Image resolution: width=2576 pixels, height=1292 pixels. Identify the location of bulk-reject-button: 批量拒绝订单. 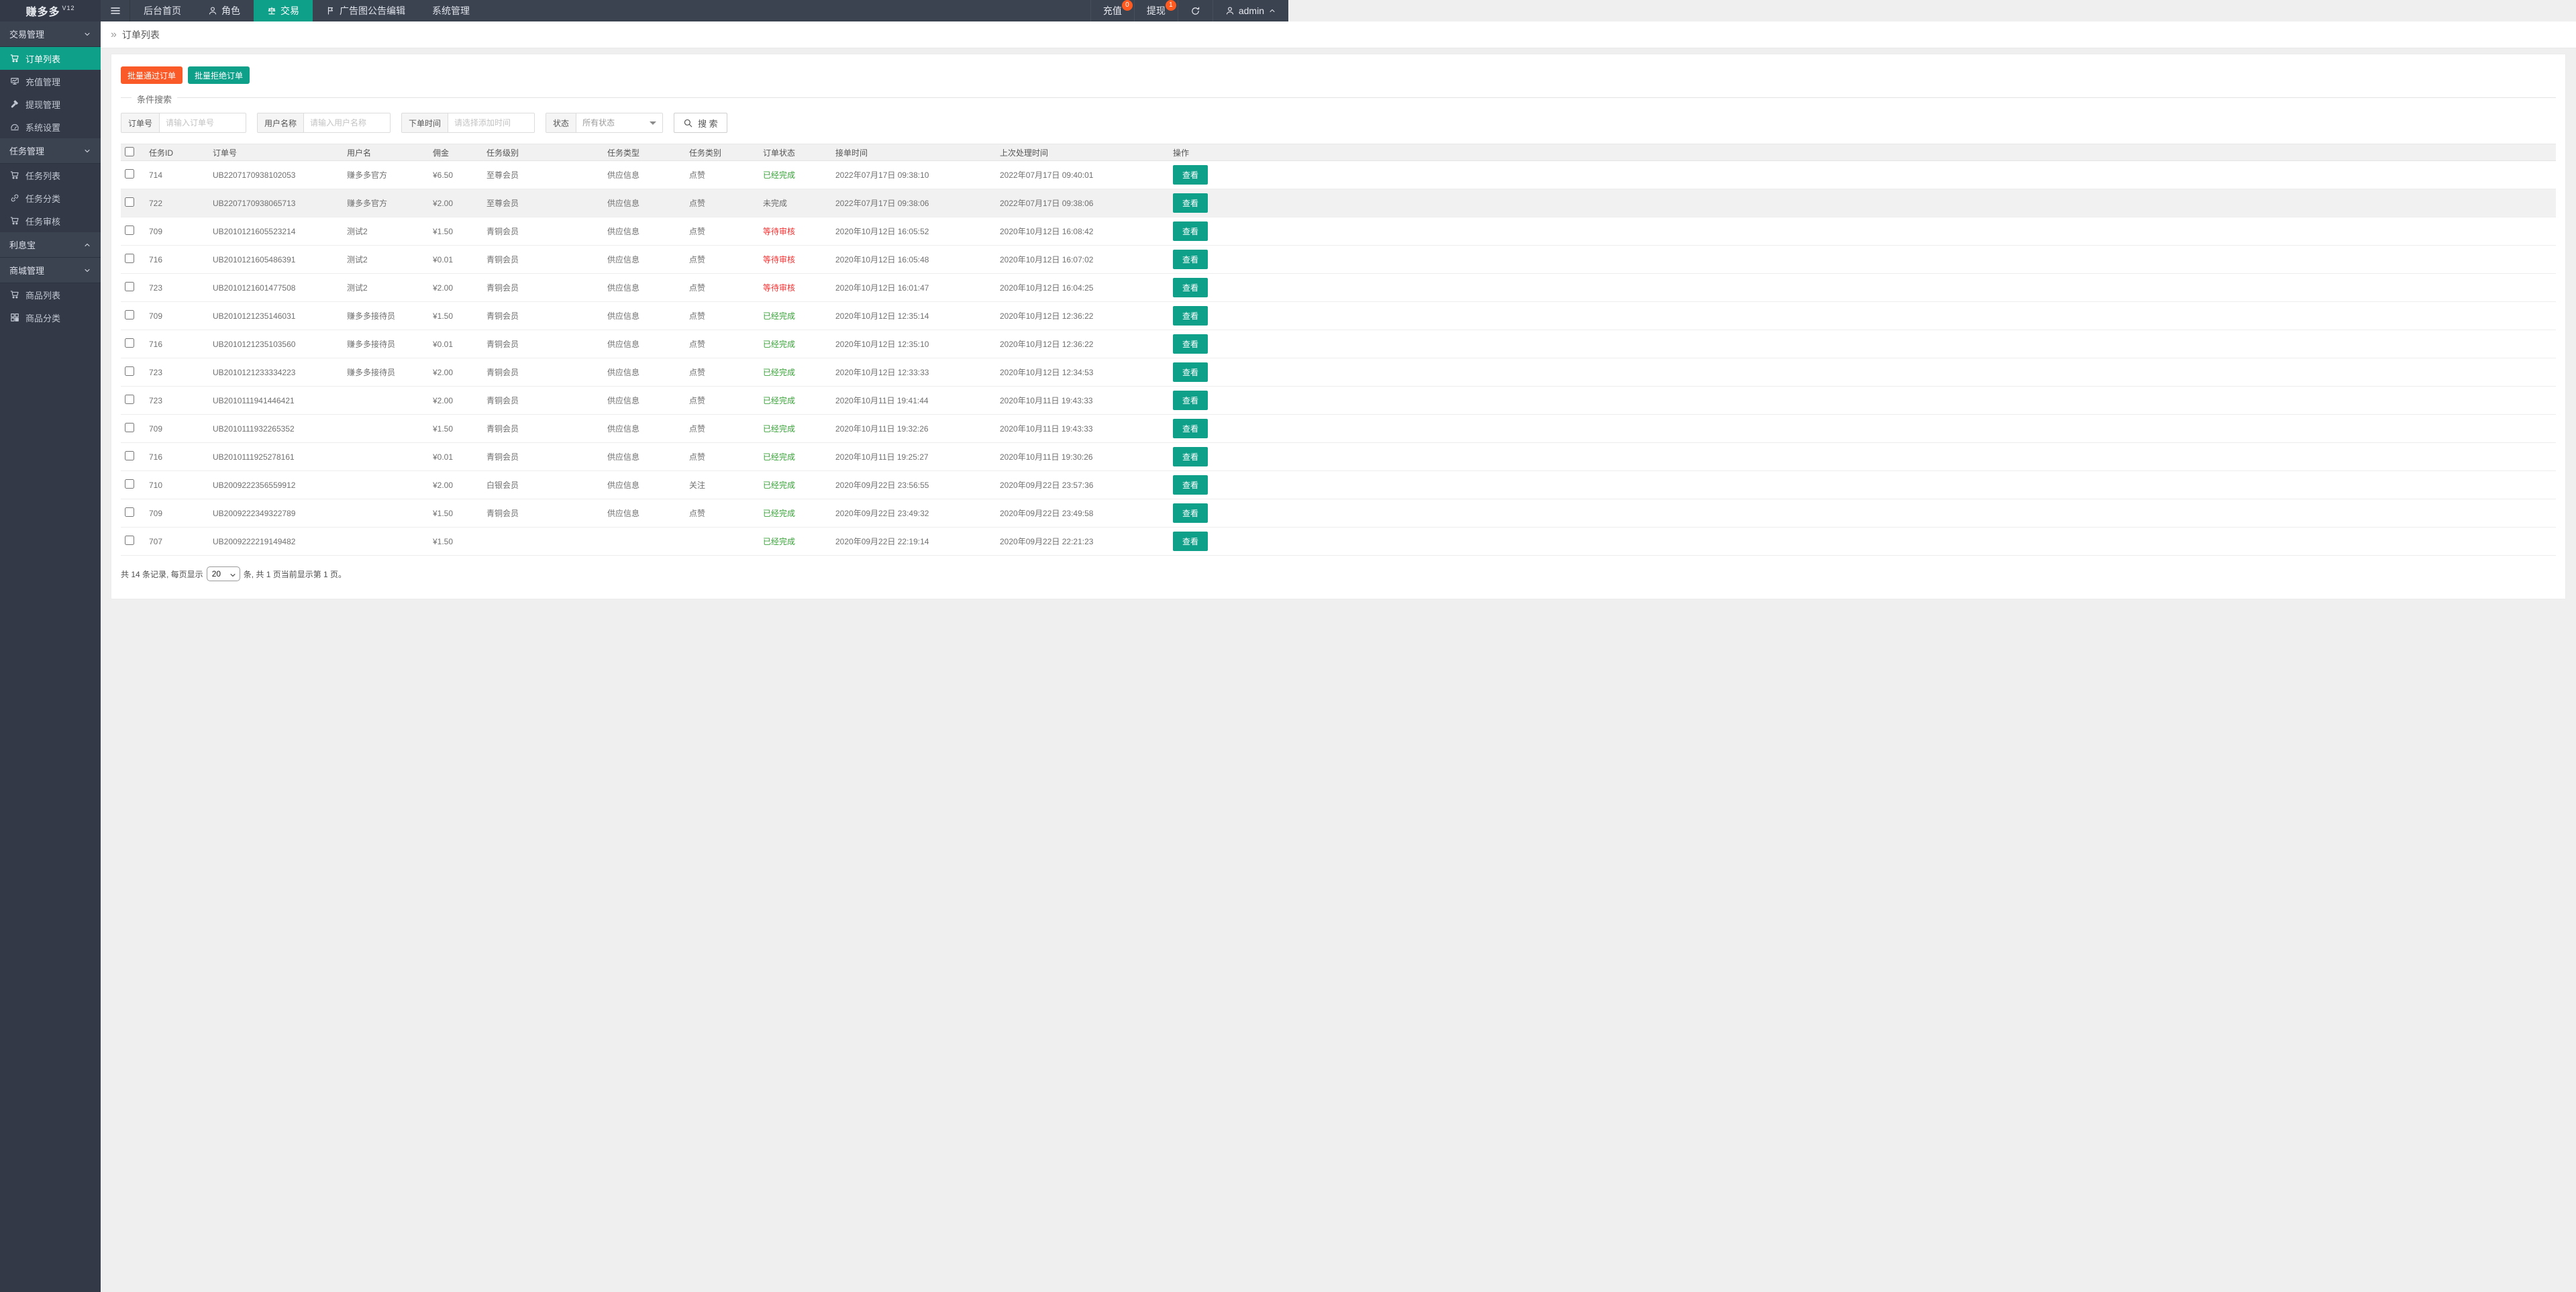
(219, 75).